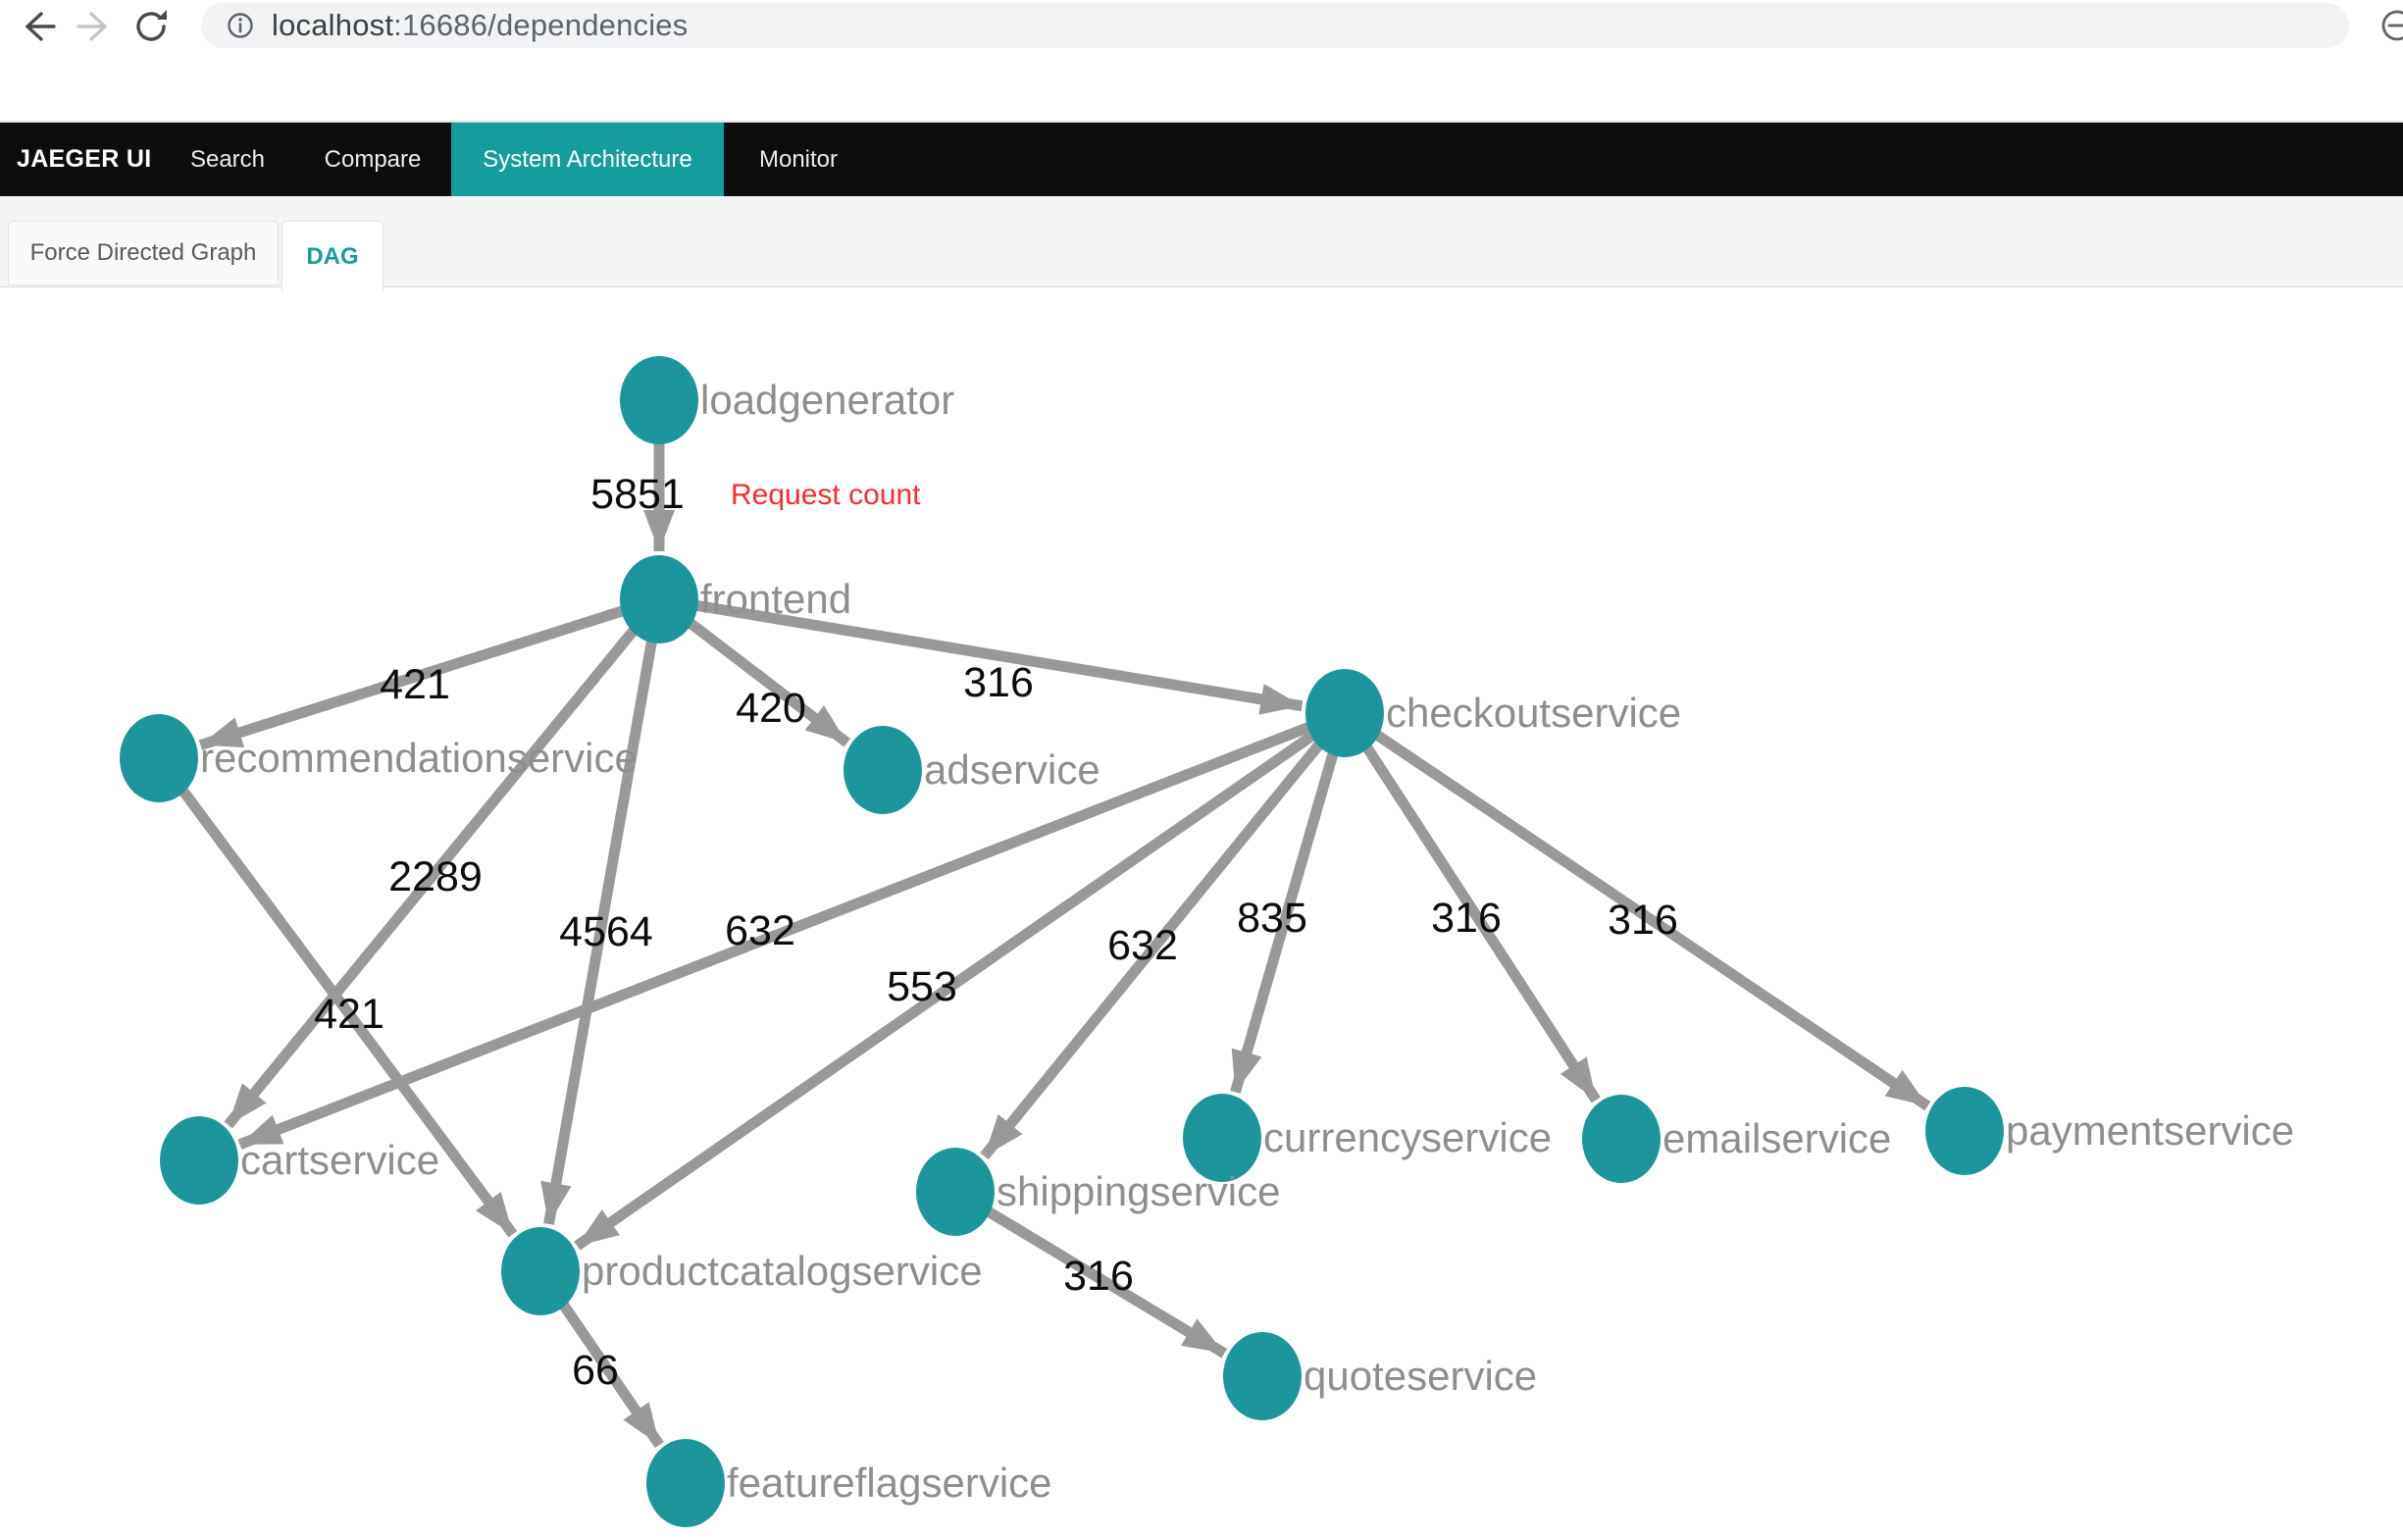 The width and height of the screenshot is (2403, 1540). I want to click on info-icon, so click(240, 25).